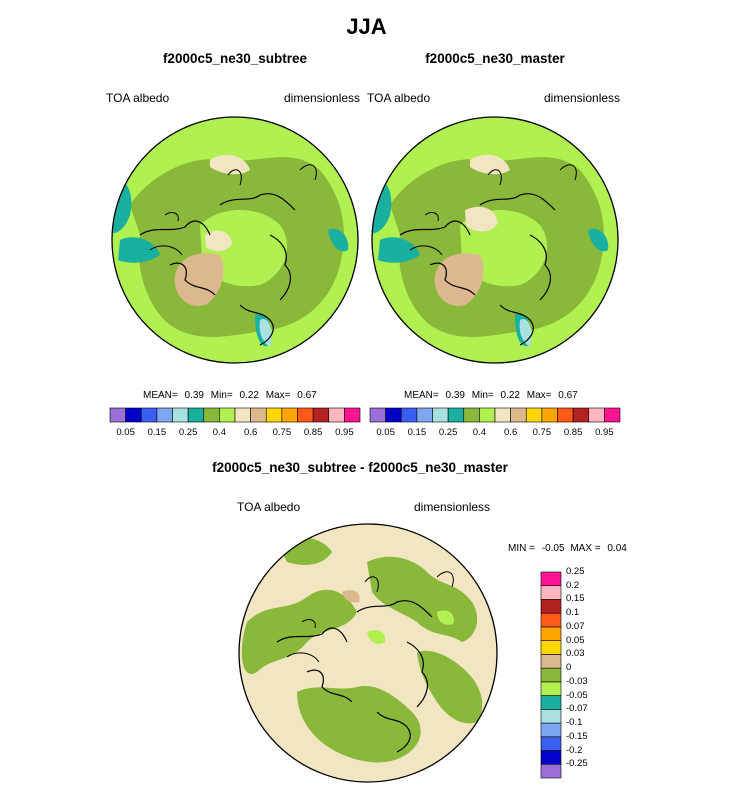 The image size is (733, 788). What do you see at coordinates (495, 58) in the screenshot?
I see `panel2-title: f2000c5_ne30_master` at bounding box center [495, 58].